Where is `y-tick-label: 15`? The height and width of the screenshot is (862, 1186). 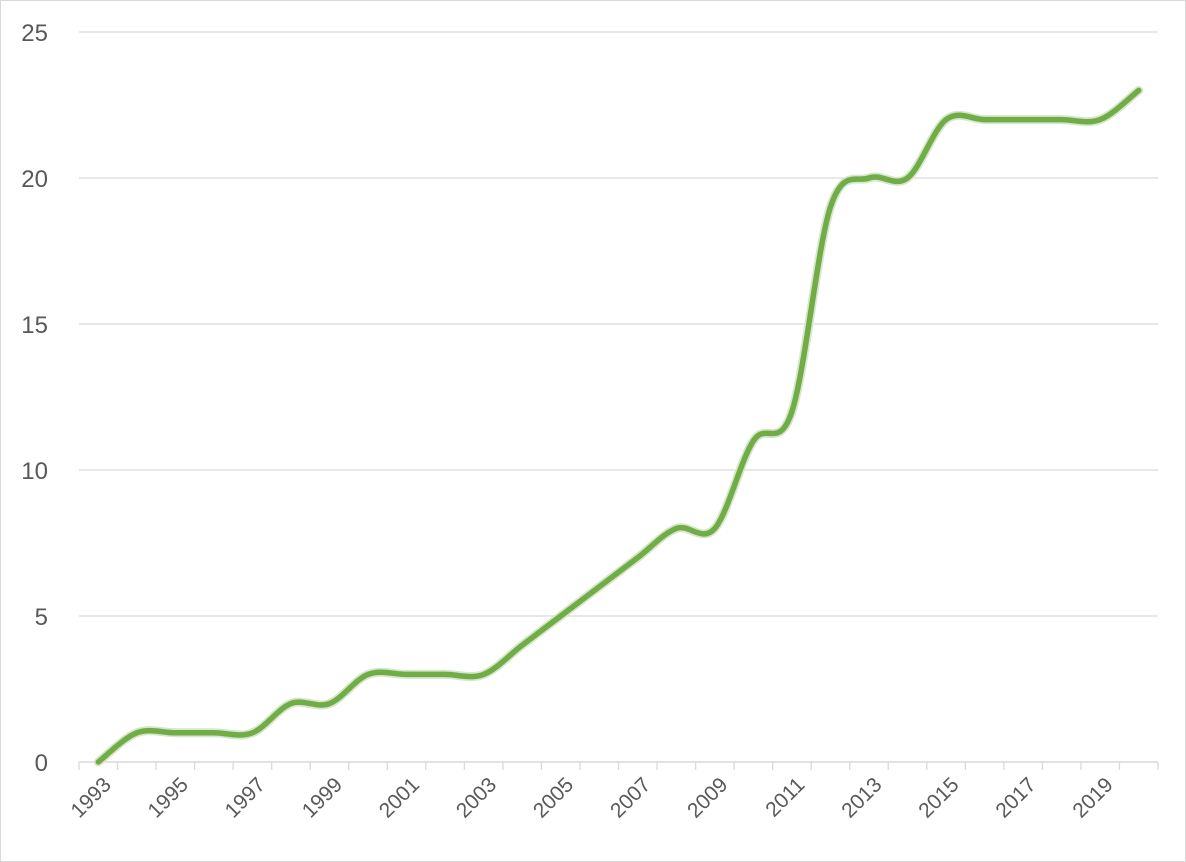 y-tick-label: 15 is located at coordinates (34, 325).